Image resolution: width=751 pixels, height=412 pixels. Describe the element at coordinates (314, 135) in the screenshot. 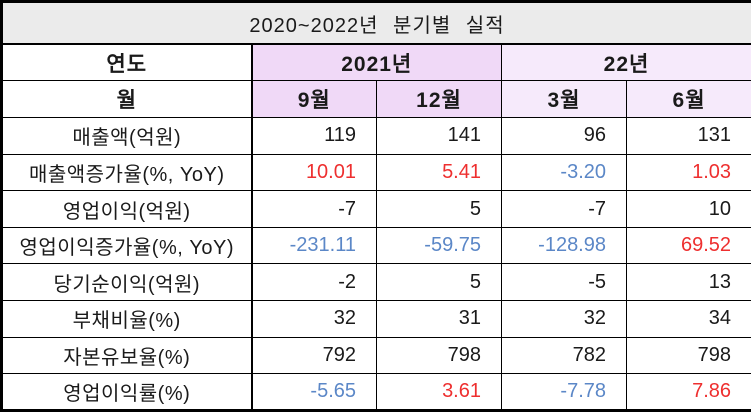

I see `metric-value: 119` at that location.